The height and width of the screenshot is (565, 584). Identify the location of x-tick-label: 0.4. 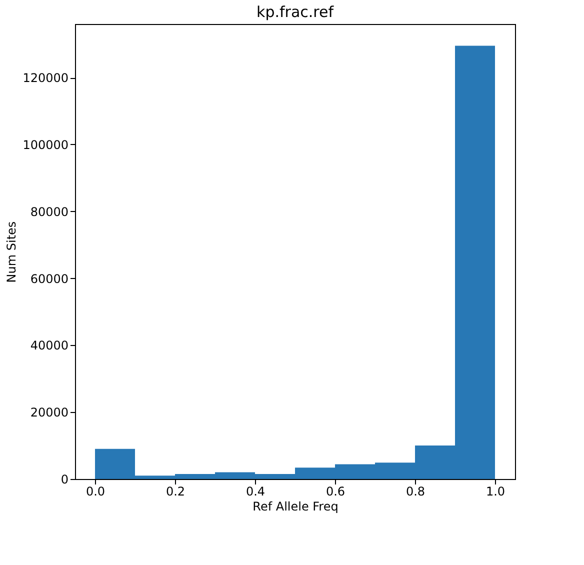
(256, 491).